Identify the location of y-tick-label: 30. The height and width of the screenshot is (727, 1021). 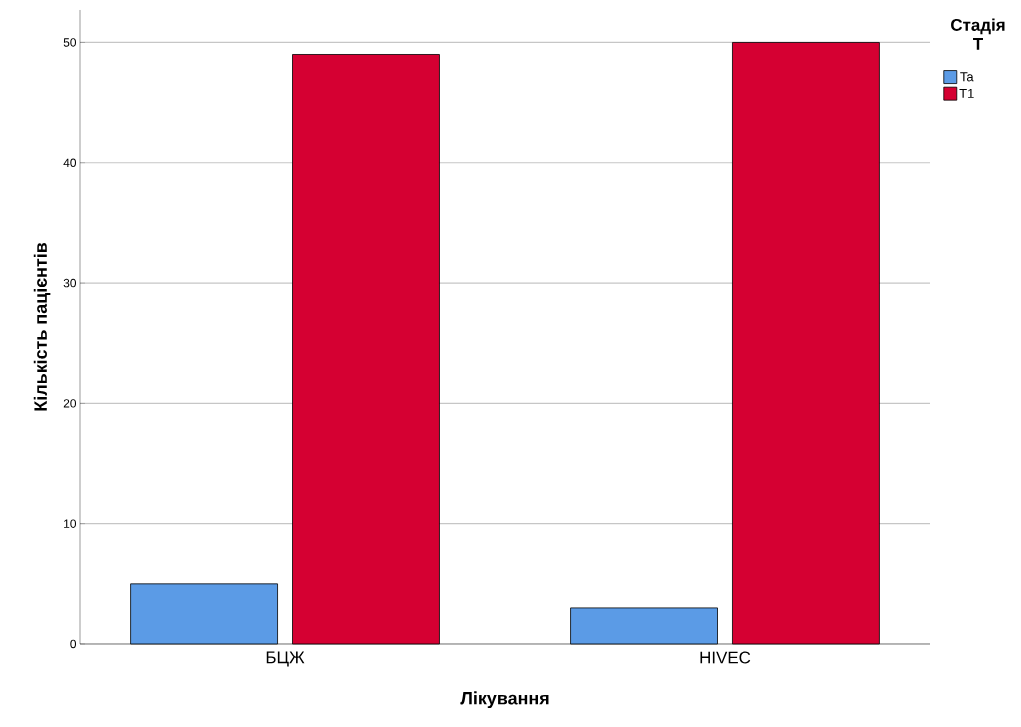
(70, 283).